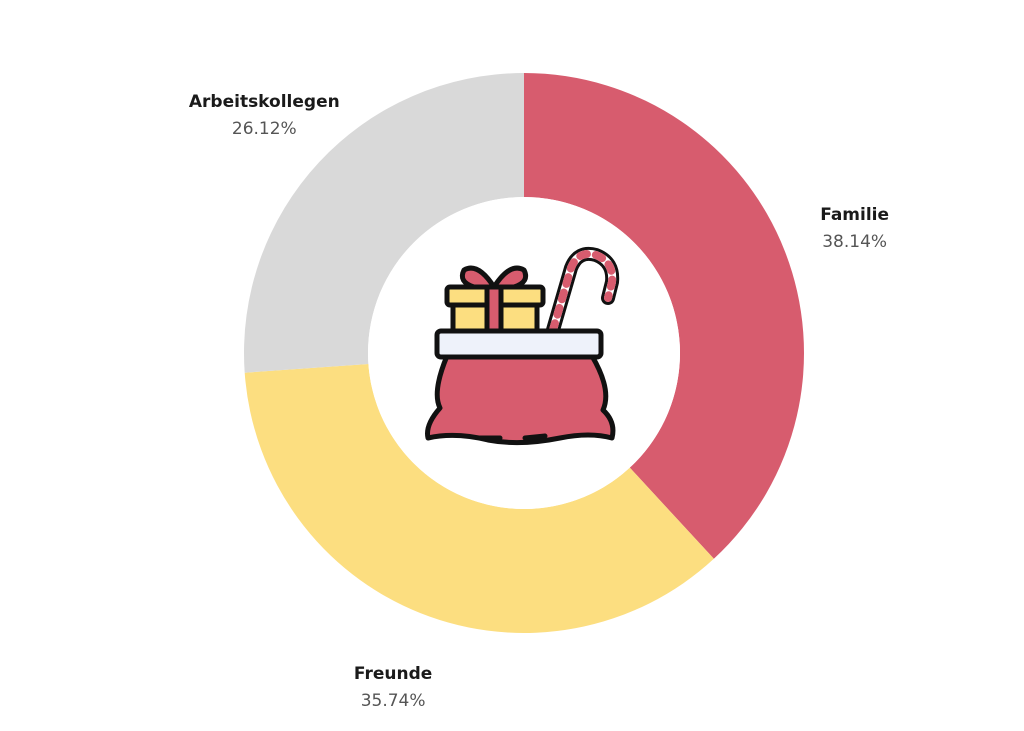 Image resolution: width=1024 pixels, height=731 pixels. I want to click on slice-value-freunde: 35.74%, so click(393, 701).